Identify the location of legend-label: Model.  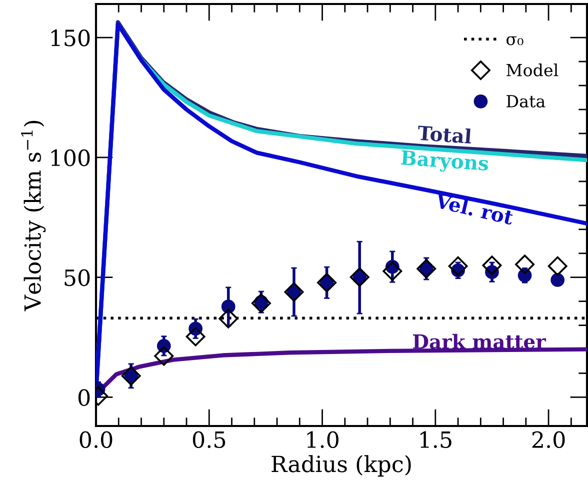
(532, 69).